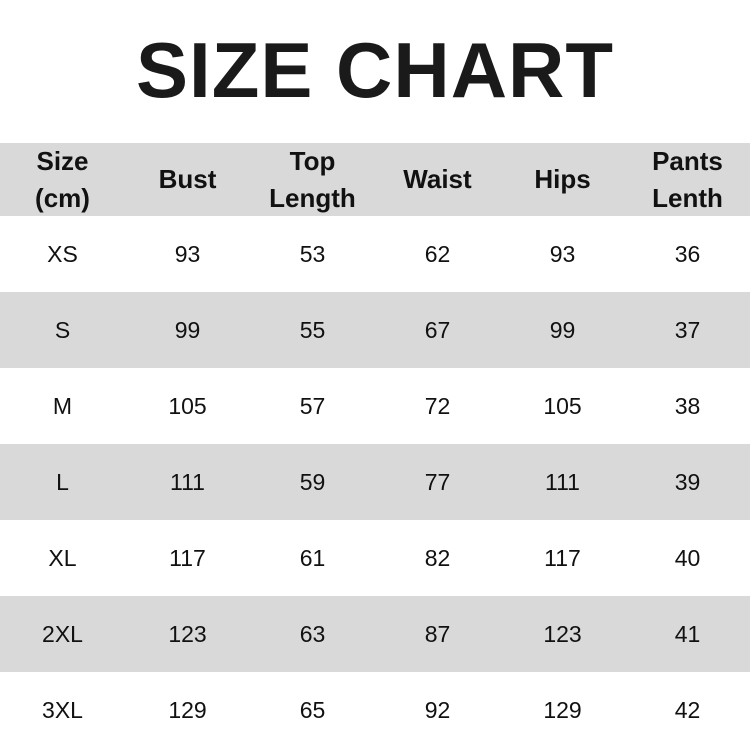 The height and width of the screenshot is (750, 750). I want to click on table-row: XS 93 53 62 93 36, so click(375, 254).